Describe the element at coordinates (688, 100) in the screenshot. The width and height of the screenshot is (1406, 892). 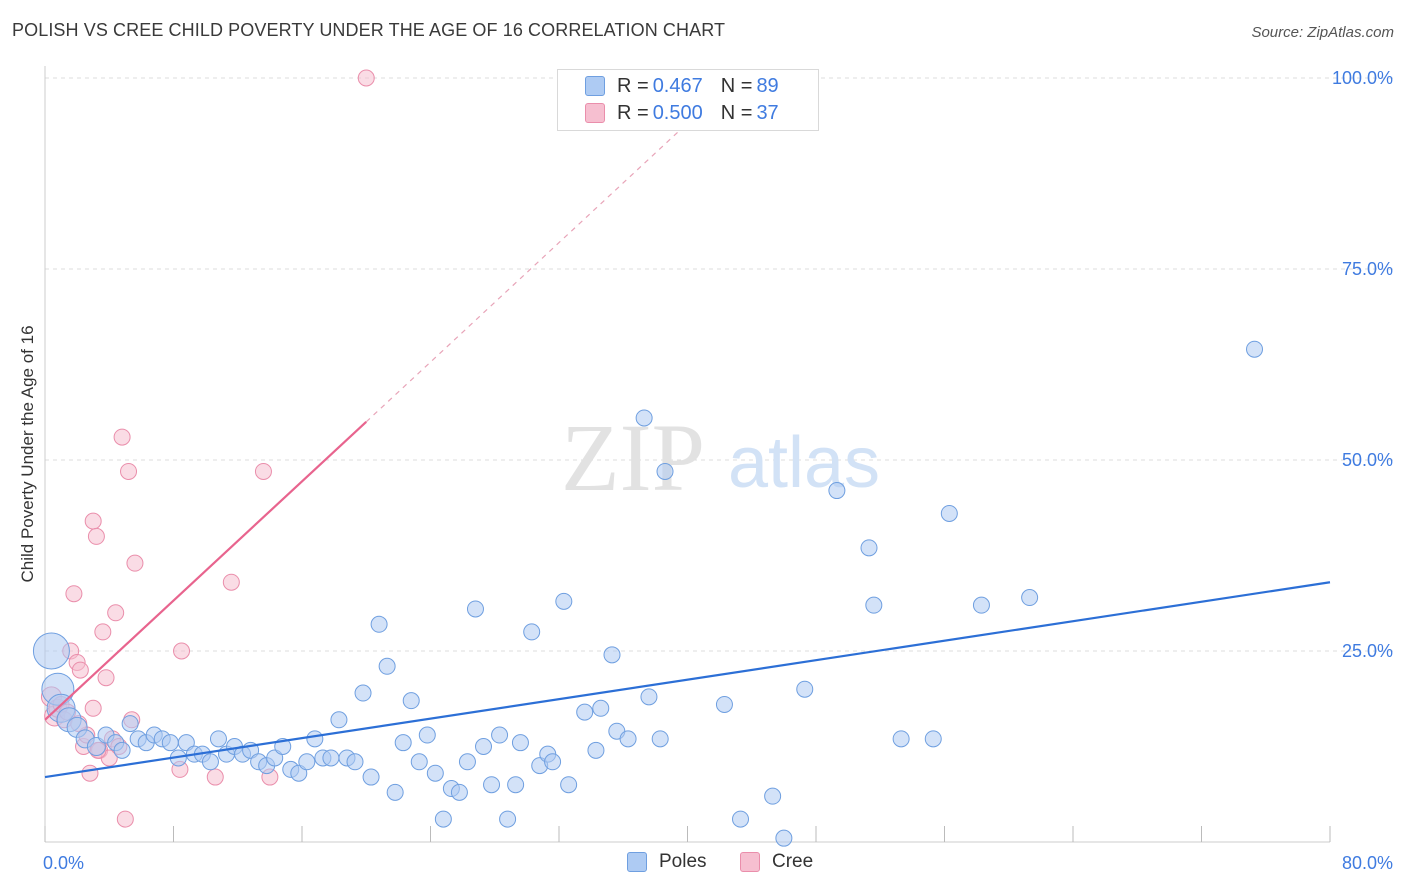
I see `correlation-legend: R = 0.467 N = 89 R = 0.500 N = 37` at that location.